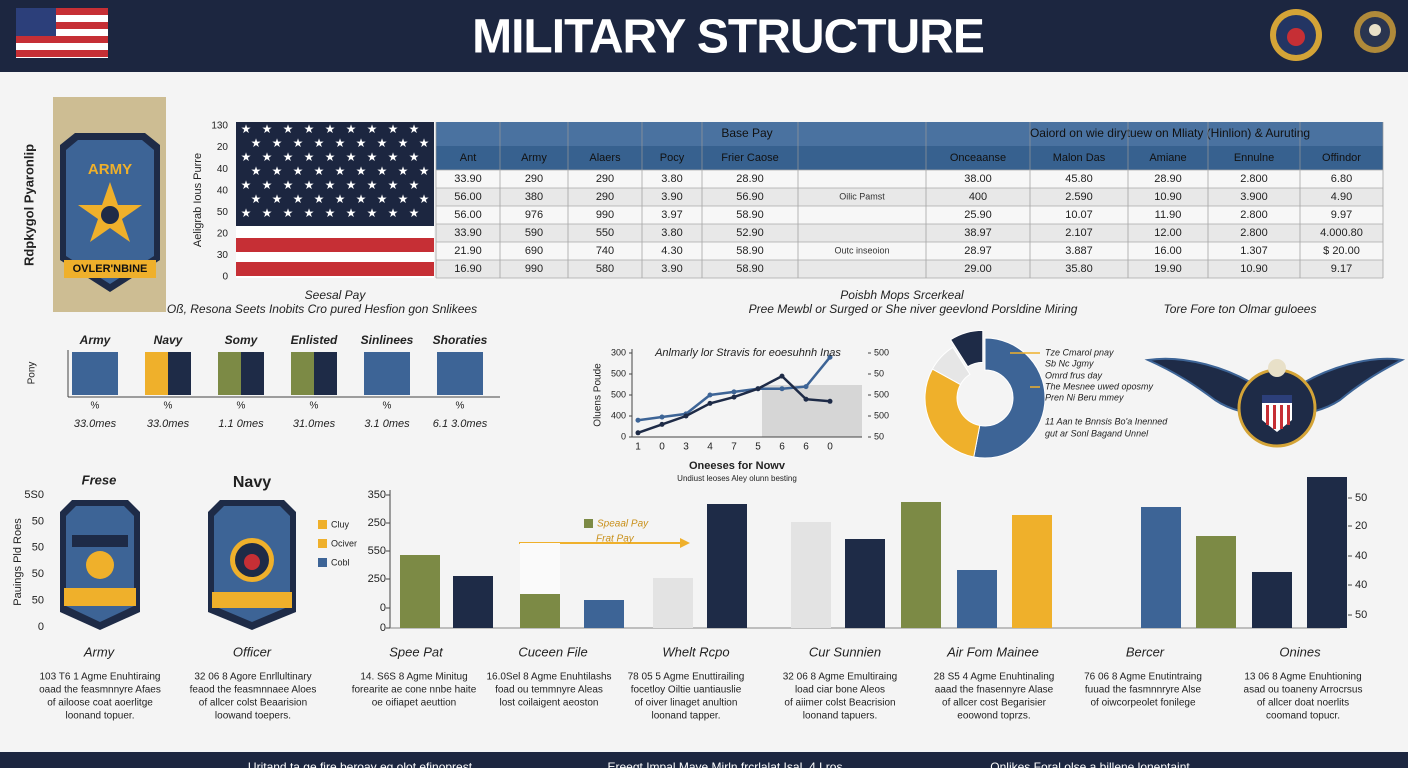 This screenshot has width=1408, height=768. I want to click on bar-note: 3.1 0mes, so click(387, 424).